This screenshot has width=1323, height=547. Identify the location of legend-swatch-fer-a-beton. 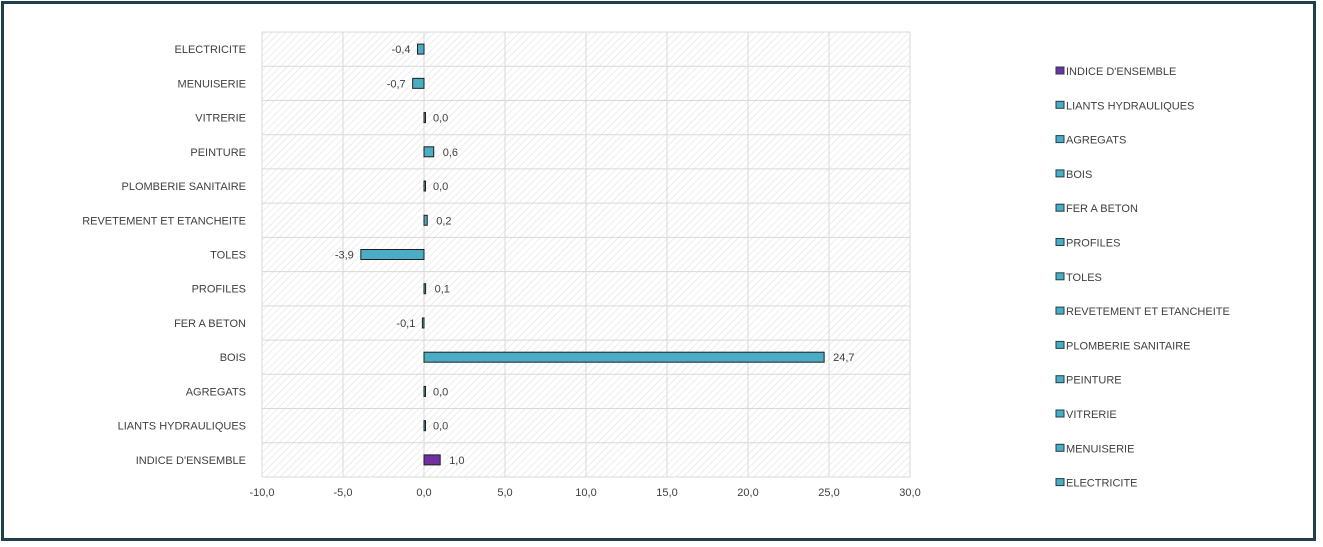
(1060, 207).